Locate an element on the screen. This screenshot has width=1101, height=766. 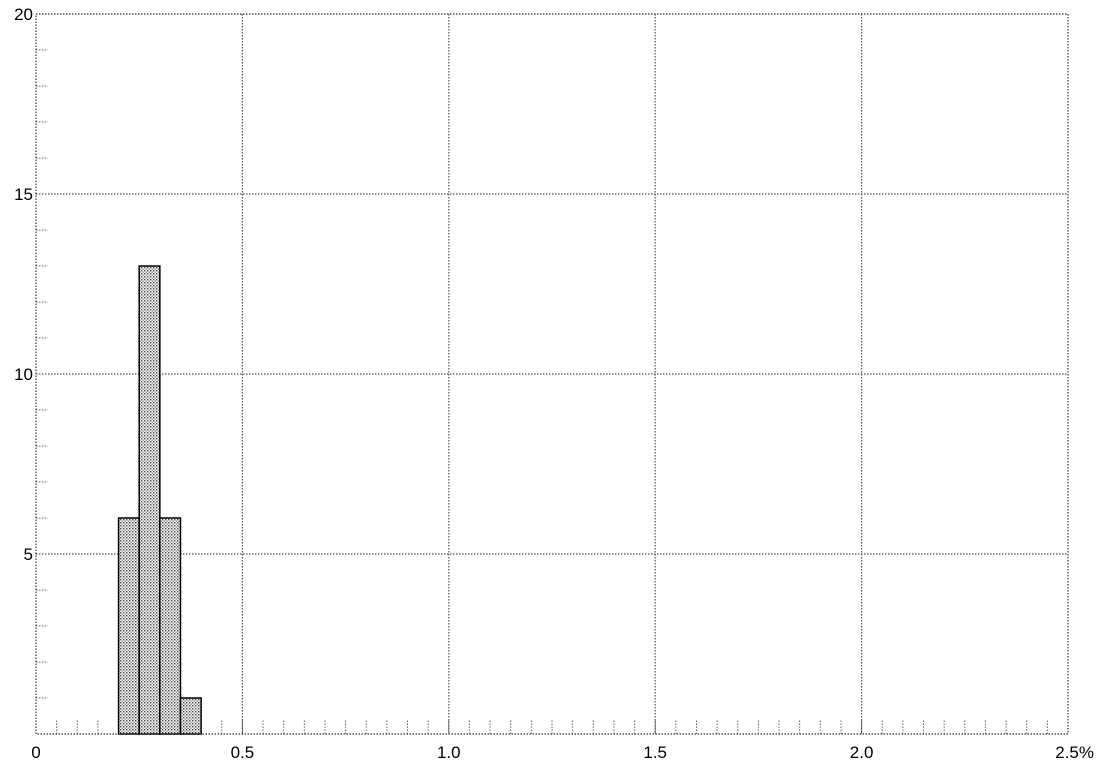
y-tick-label: 5 is located at coordinates (28, 554).